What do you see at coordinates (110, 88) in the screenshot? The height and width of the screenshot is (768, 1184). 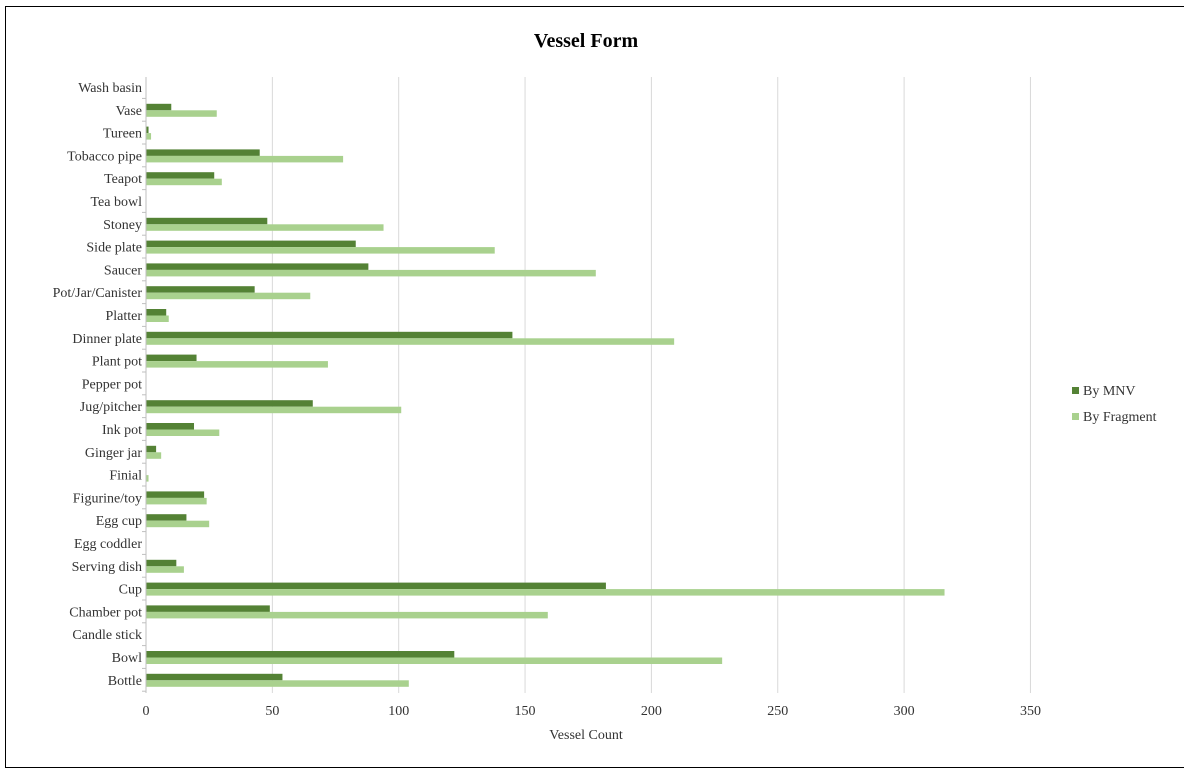 I see `category-label: Wash basin` at bounding box center [110, 88].